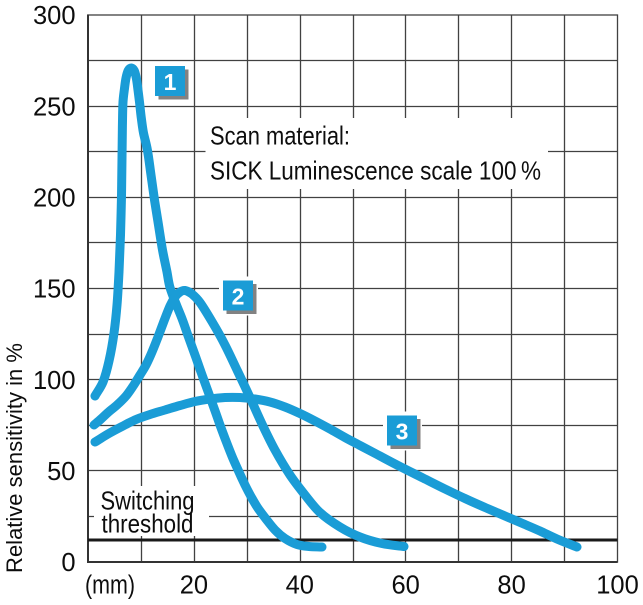  I want to click on svg-text: 60, so click(406, 586).